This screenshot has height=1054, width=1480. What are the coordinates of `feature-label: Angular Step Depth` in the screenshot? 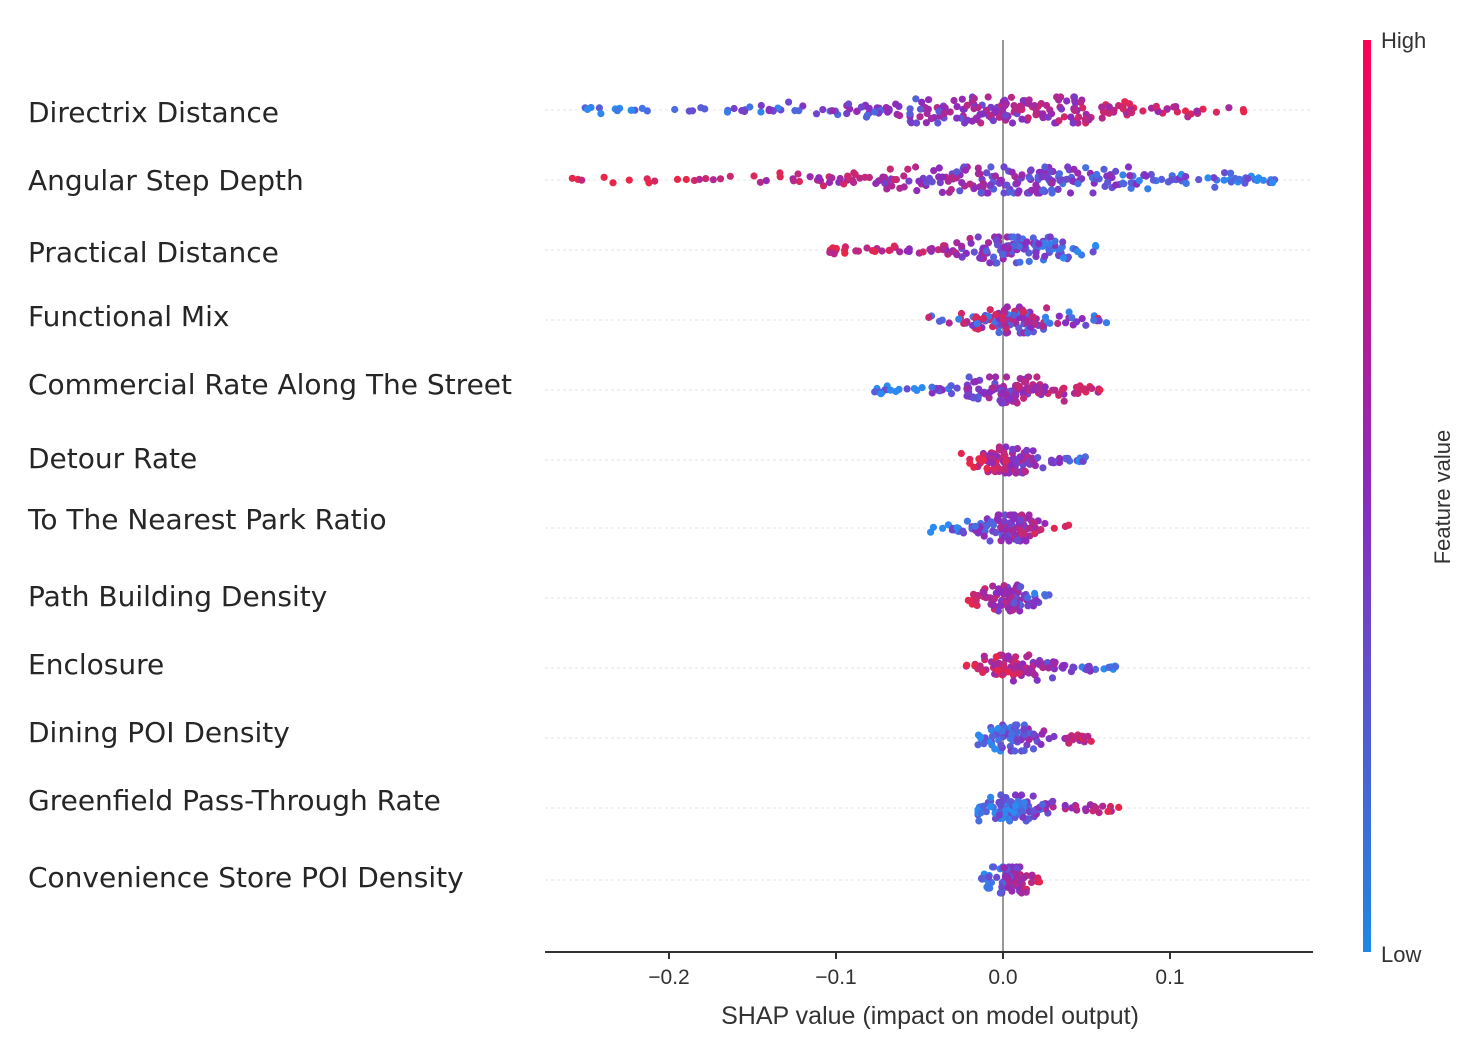 It's located at (166, 180).